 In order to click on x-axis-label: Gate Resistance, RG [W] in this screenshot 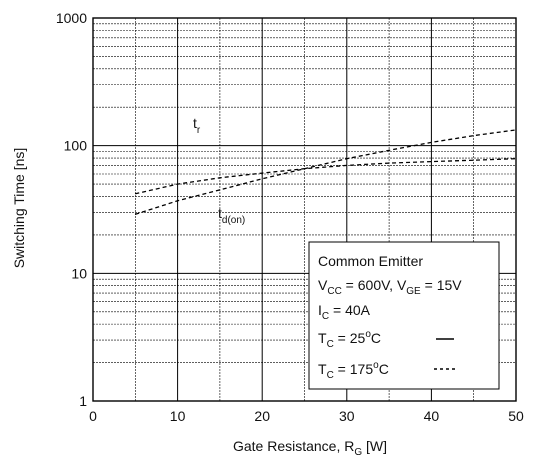, I will do `click(310, 448)`.